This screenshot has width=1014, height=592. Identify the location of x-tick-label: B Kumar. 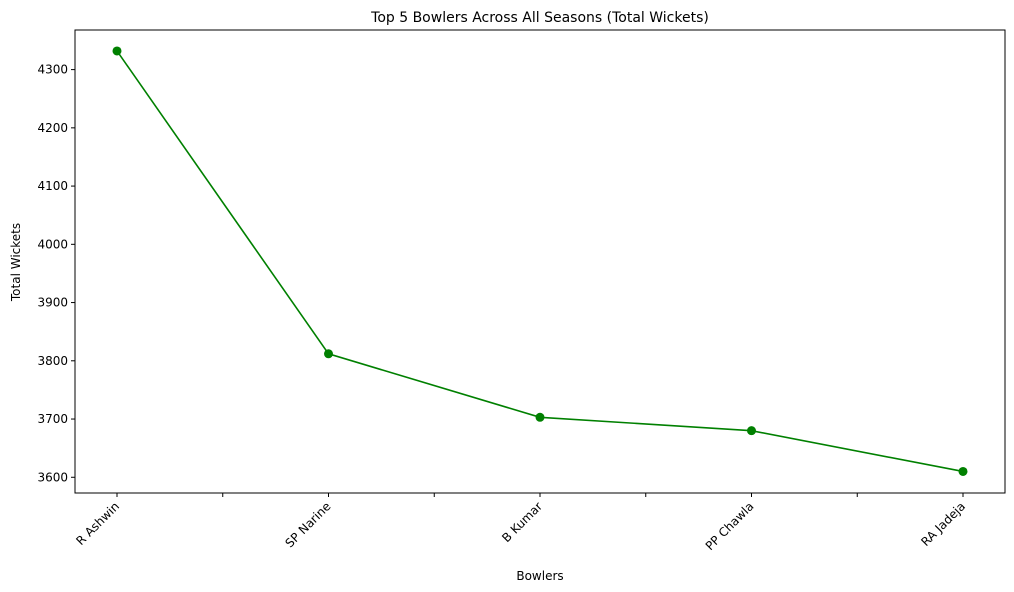
(522, 522).